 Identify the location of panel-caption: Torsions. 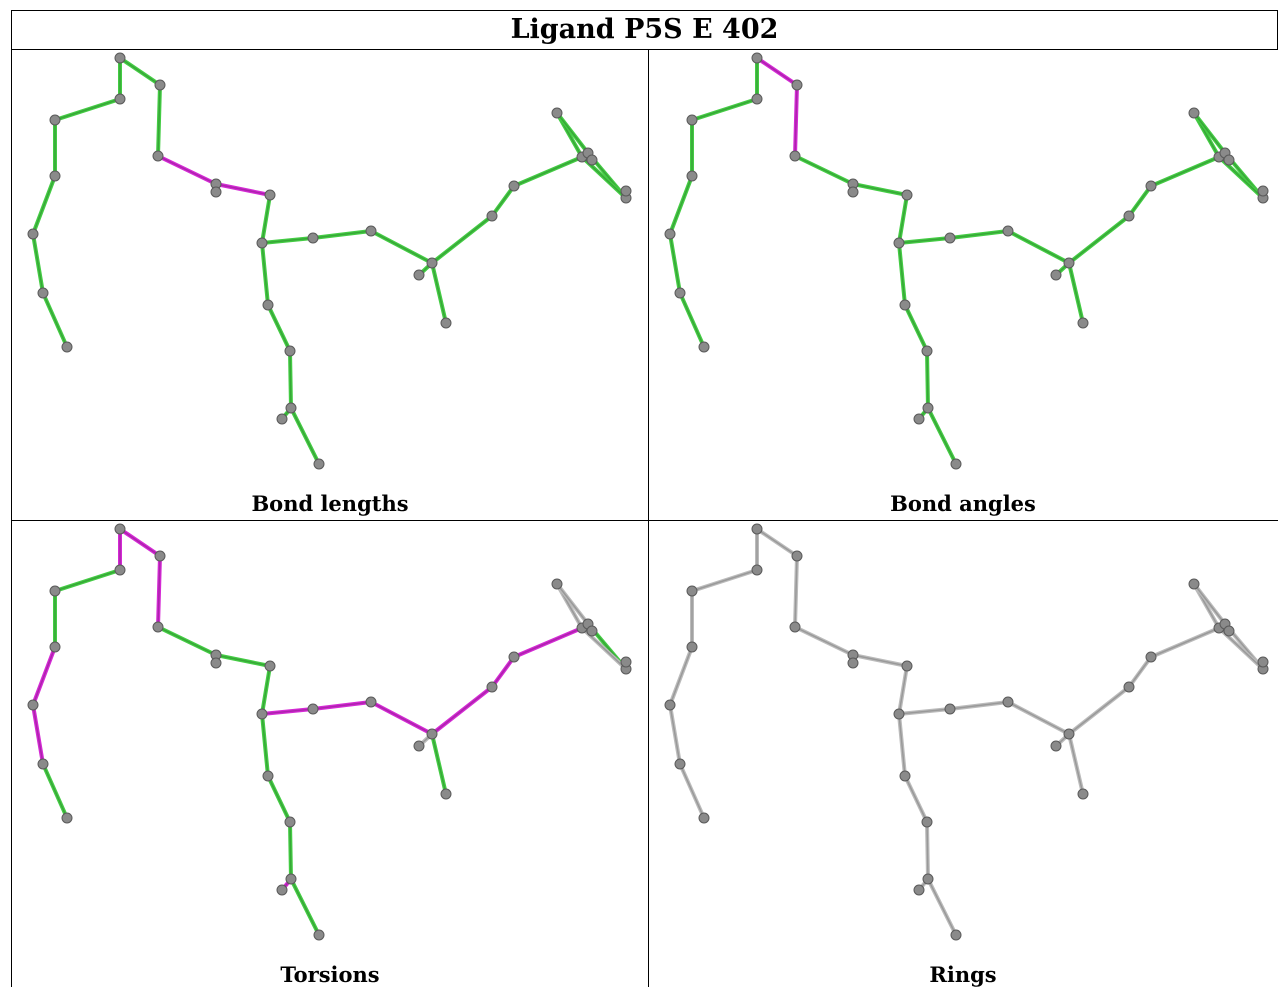
(330, 974).